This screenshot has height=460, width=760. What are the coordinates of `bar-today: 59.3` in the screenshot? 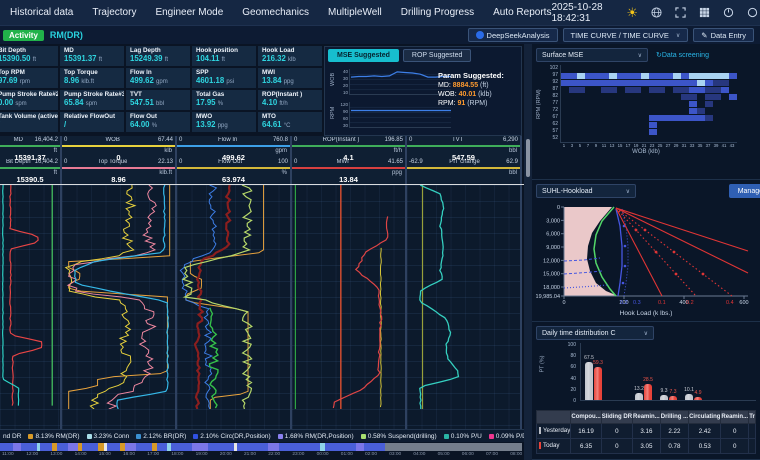 It's located at (598, 380).